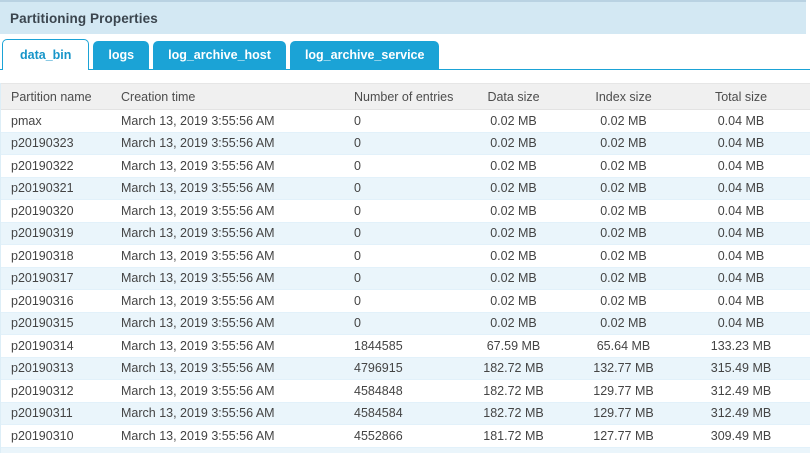 Image resolution: width=810 pixels, height=453 pixels. I want to click on cell-index-size: 127.77 MB, so click(631, 436).